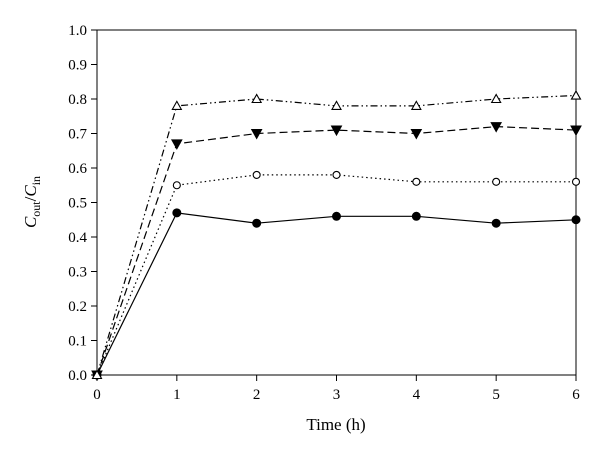 This screenshot has width=600, height=459. Describe the element at coordinates (77, 238) in the screenshot. I see `y-tick-label: 0.4` at that location.